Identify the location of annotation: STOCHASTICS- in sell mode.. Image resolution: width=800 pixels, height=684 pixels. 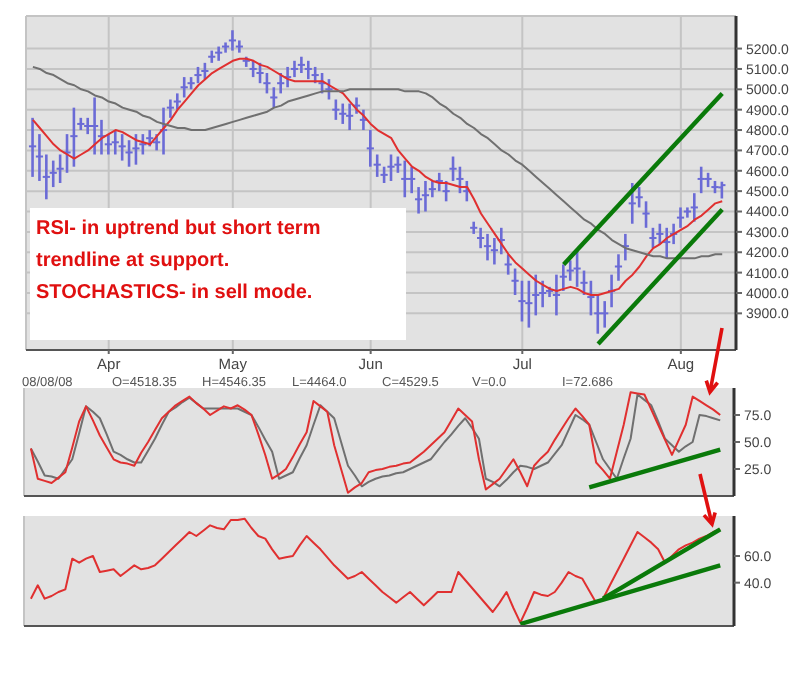
(175, 294).